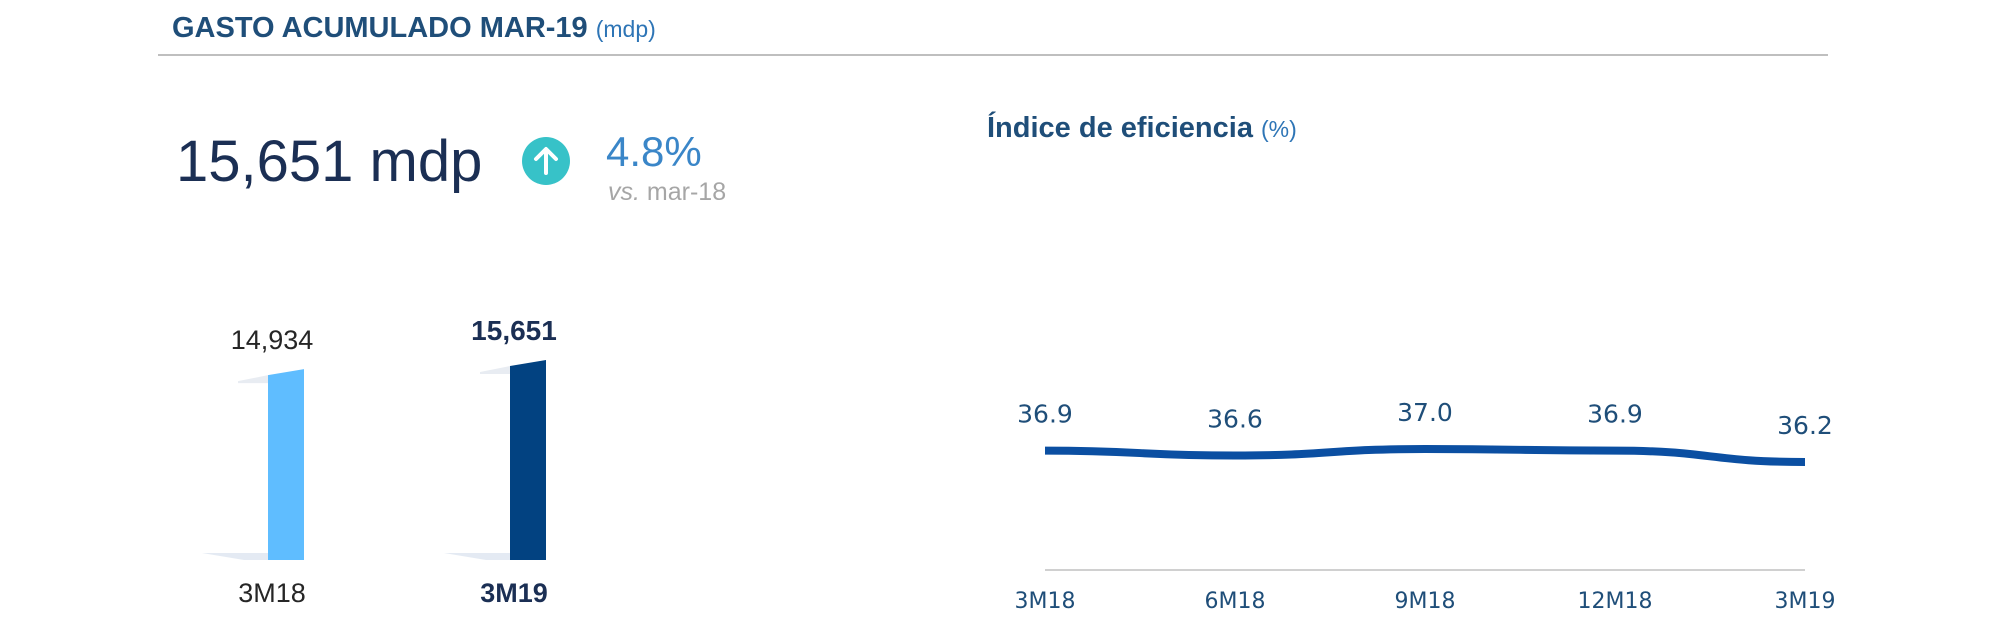 The width and height of the screenshot is (2002, 635). What do you see at coordinates (1425, 601) in the screenshot?
I see `line-category-label: 9M18` at bounding box center [1425, 601].